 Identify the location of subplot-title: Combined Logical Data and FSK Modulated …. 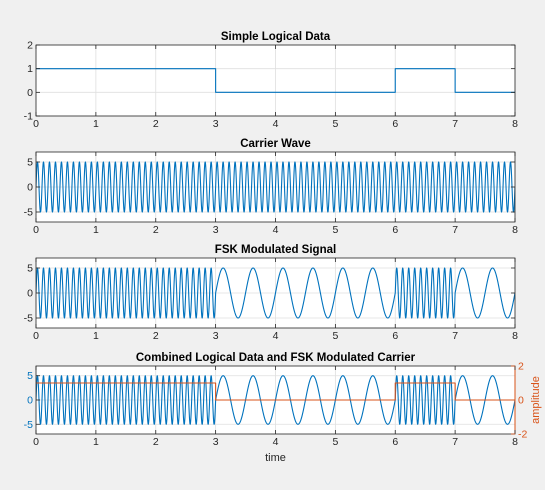
(276, 358).